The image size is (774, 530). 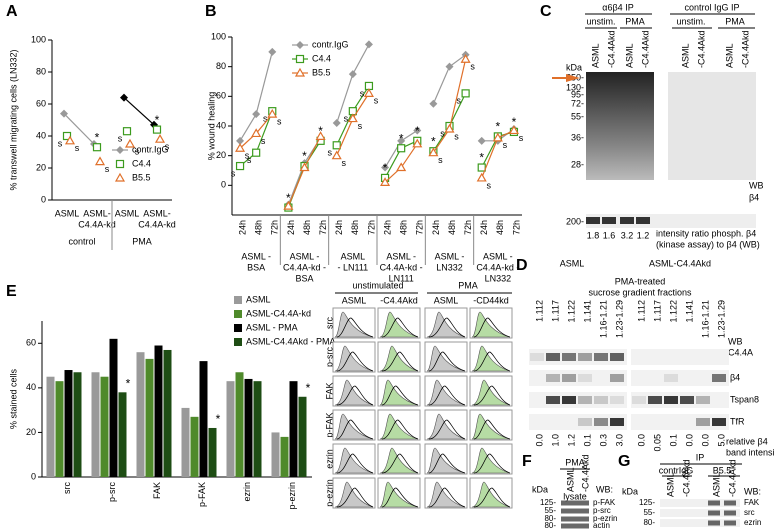 What do you see at coordinates (321, 72) in the screenshot?
I see `legend-label: B5.5` at bounding box center [321, 72].